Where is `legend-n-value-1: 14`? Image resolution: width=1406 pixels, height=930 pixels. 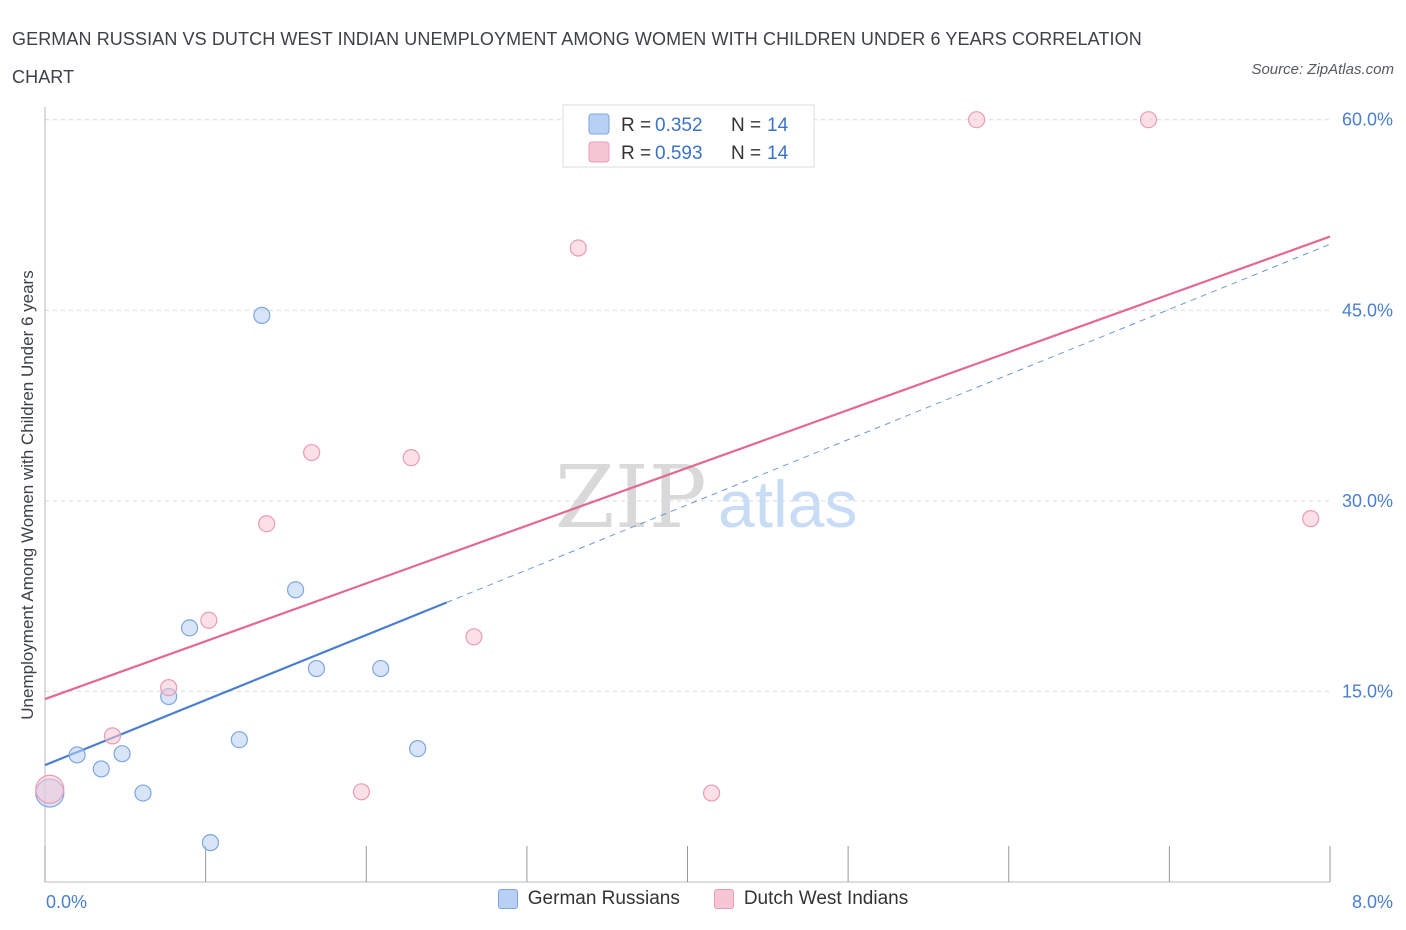
legend-n-value-1: 14 is located at coordinates (778, 125).